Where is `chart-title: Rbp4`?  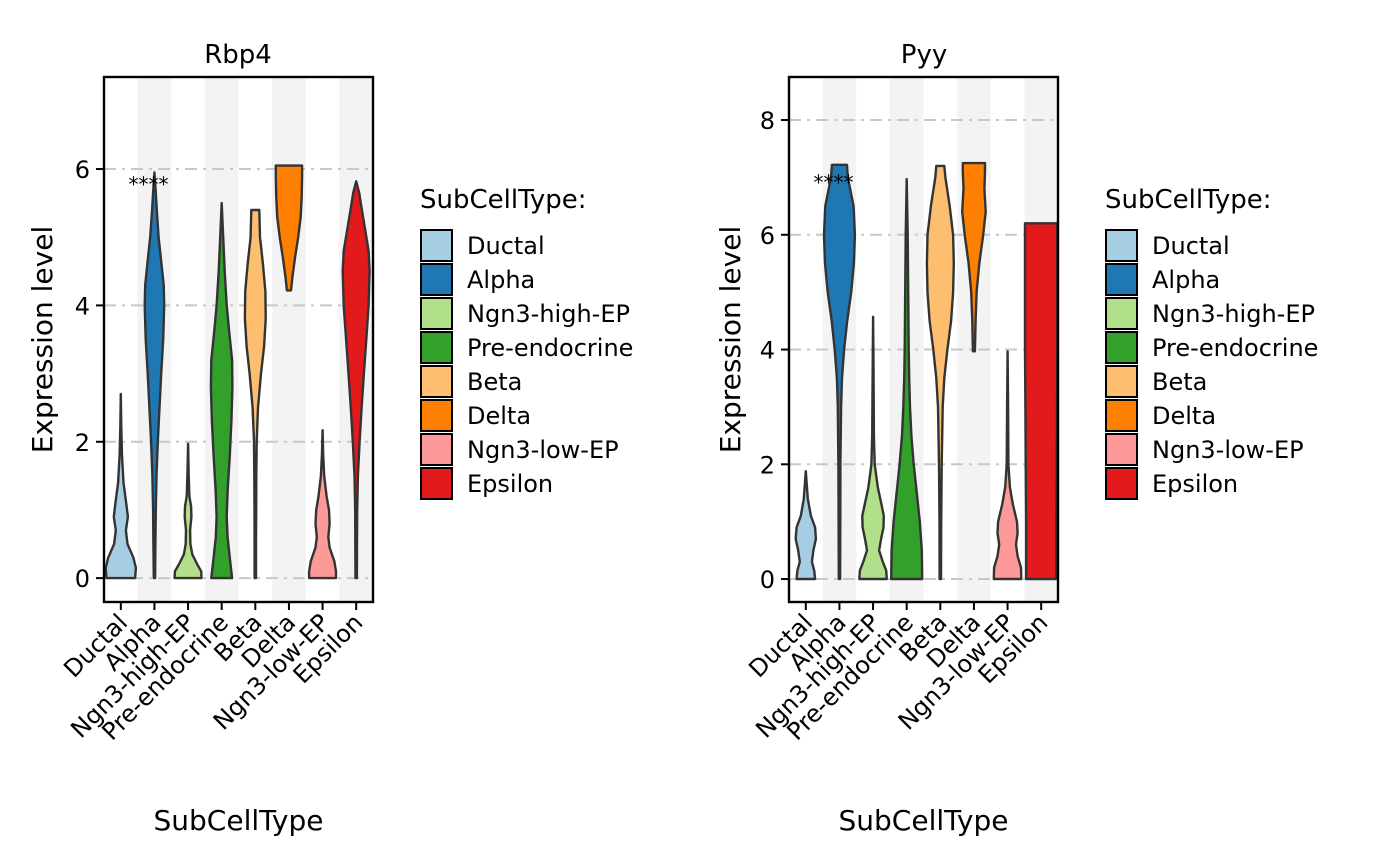 chart-title: Rbp4 is located at coordinates (238, 55).